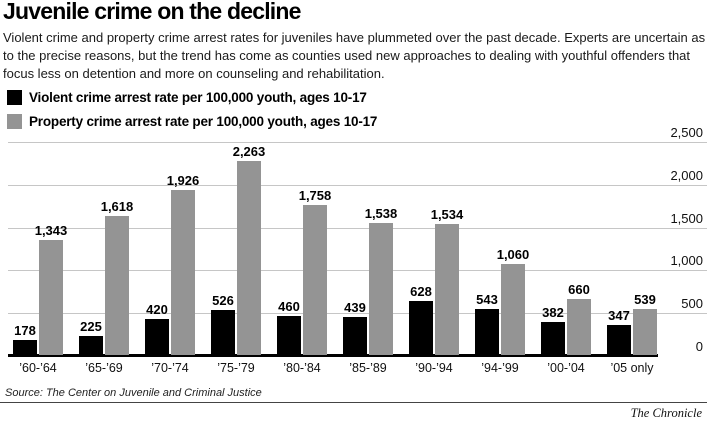 This screenshot has width=707, height=426. Describe the element at coordinates (368, 368) in the screenshot. I see `x-axis-category-label: ’85-’89` at that location.